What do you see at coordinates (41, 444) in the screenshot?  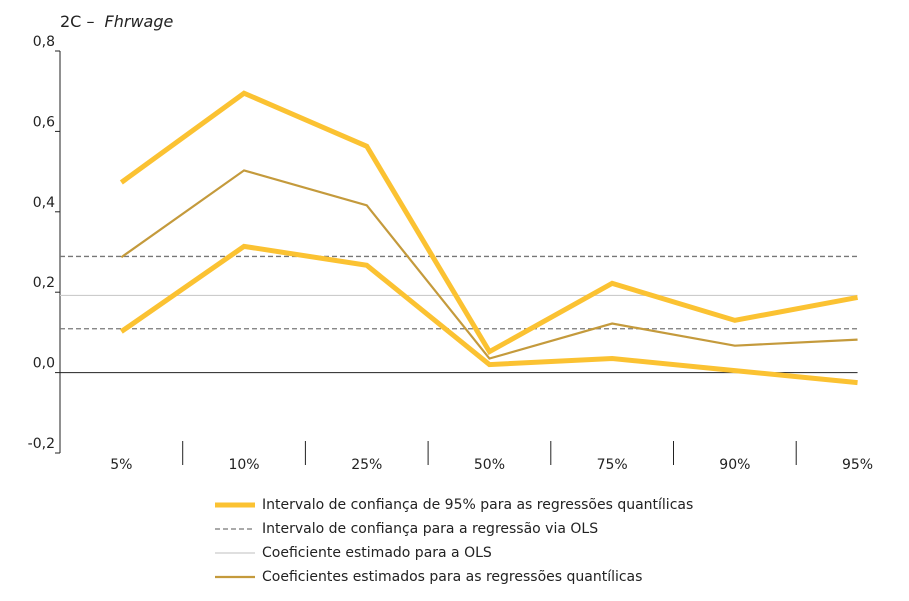 I see `y-tick-label: -0,2` at bounding box center [41, 444].